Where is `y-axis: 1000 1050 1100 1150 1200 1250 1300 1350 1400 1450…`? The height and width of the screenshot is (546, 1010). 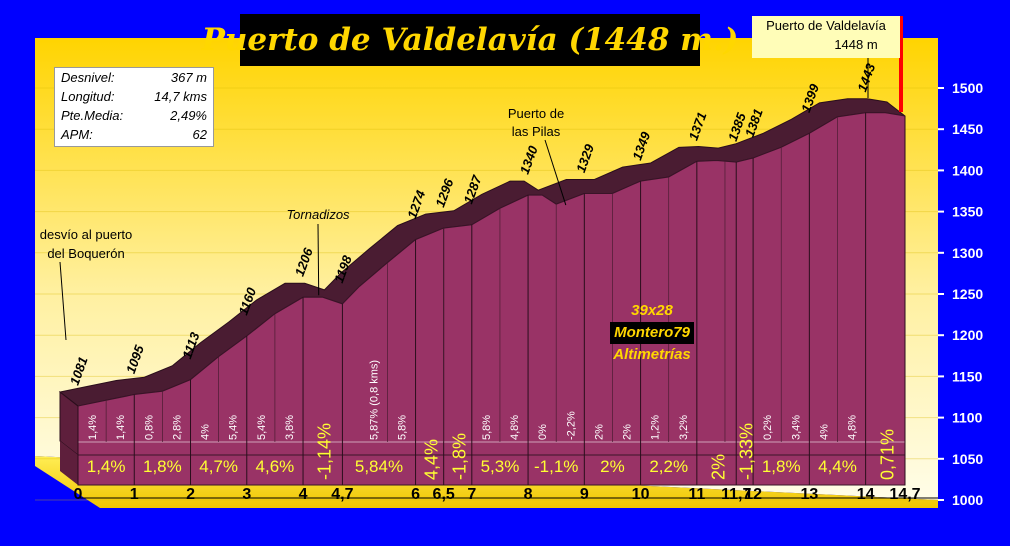 y-axis: 1000 1050 1100 1150 1200 1250 1300 1350 1400 1450… is located at coordinates (960, 294).